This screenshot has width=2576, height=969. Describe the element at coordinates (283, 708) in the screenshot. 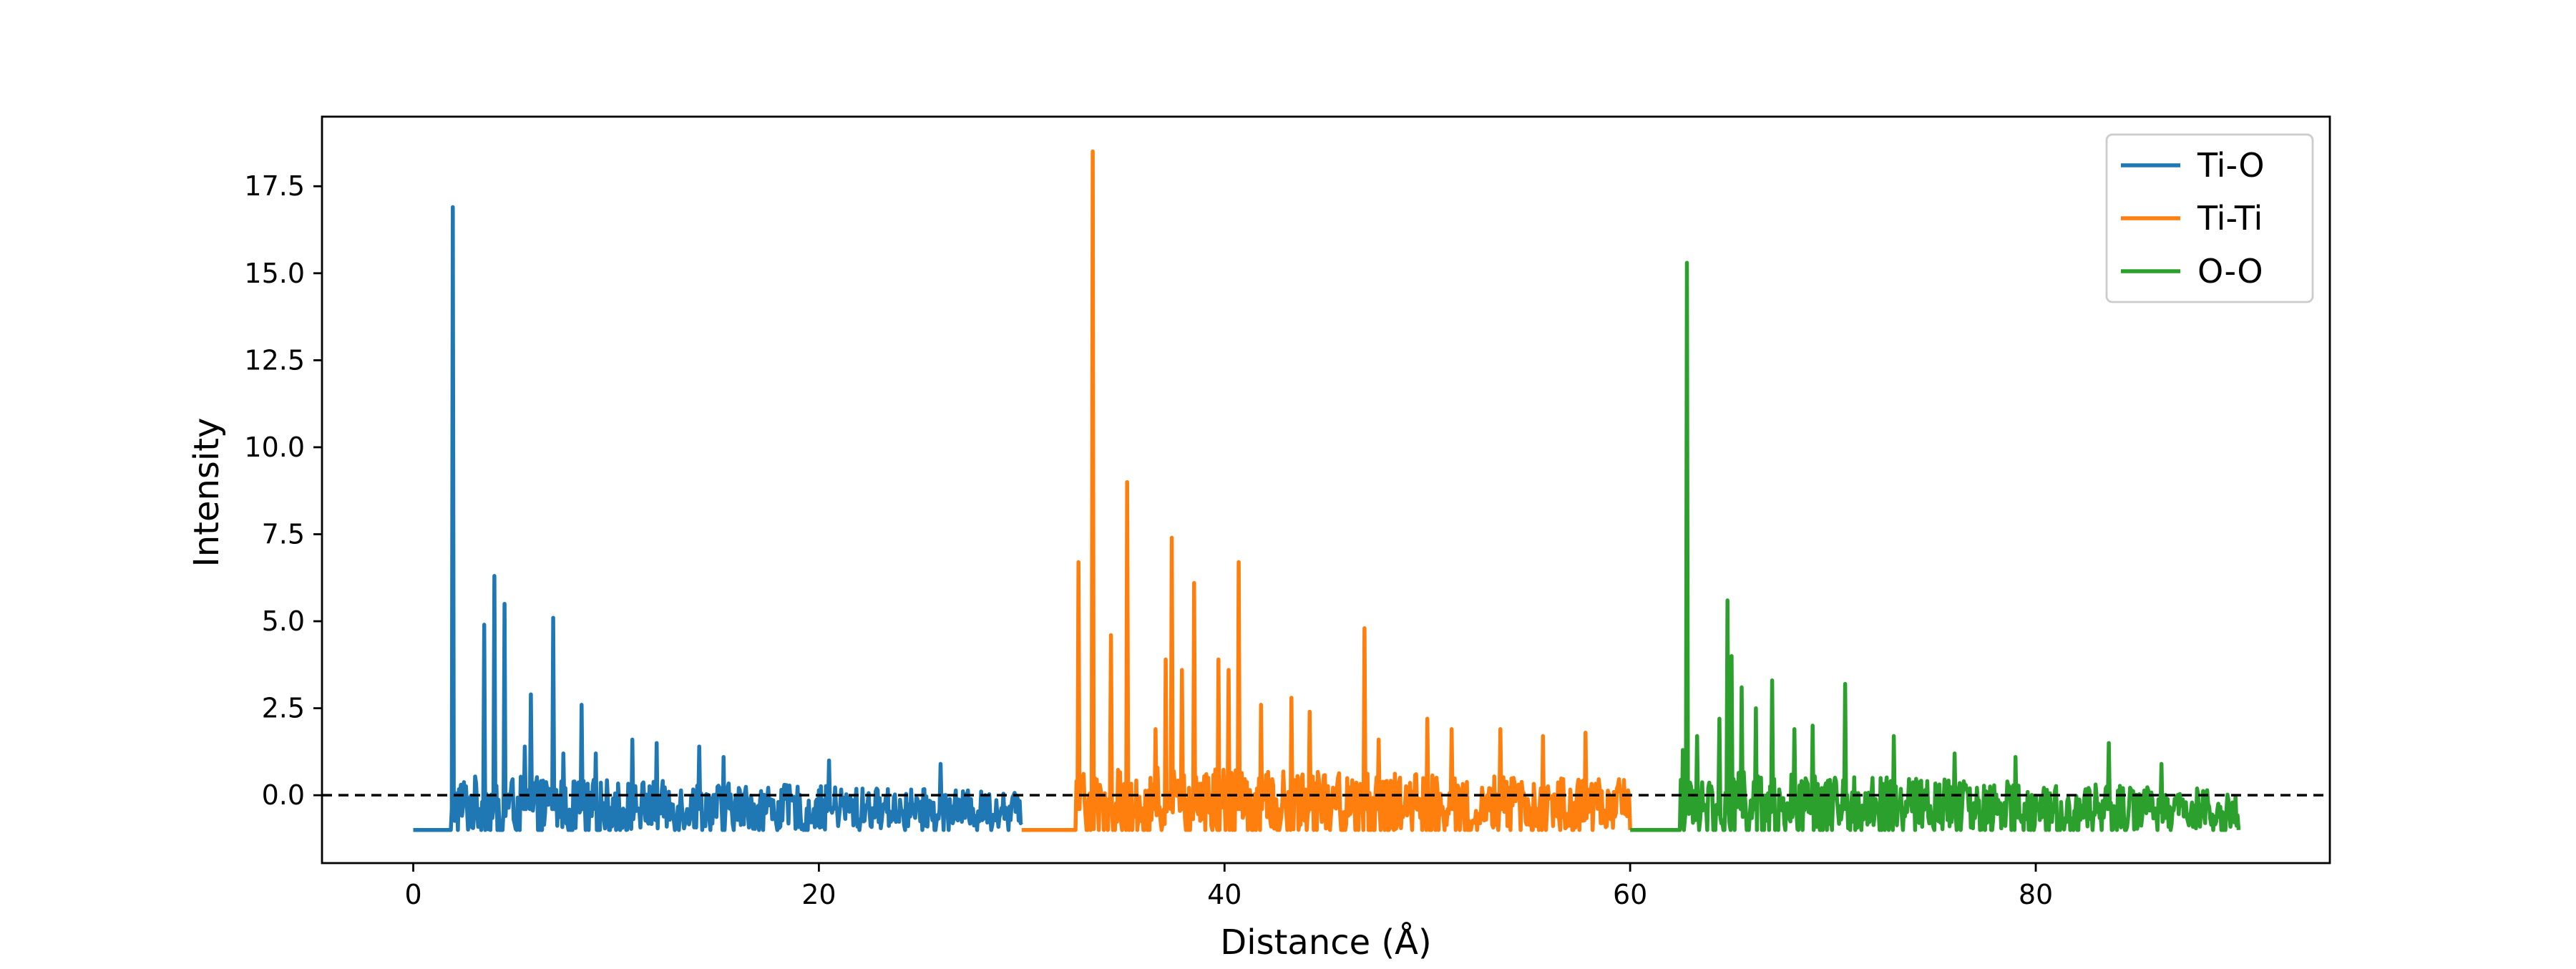

I see `y-tick-label: 2.5` at that location.